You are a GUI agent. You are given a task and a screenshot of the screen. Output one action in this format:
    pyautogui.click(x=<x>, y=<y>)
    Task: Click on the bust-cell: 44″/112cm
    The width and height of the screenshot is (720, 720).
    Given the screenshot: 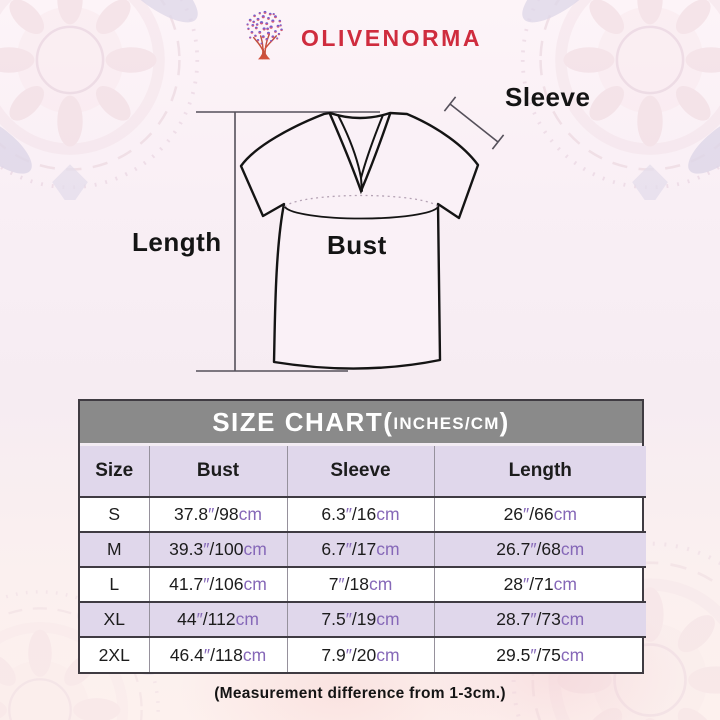 What is the action you would take?
    pyautogui.click(x=217, y=619)
    